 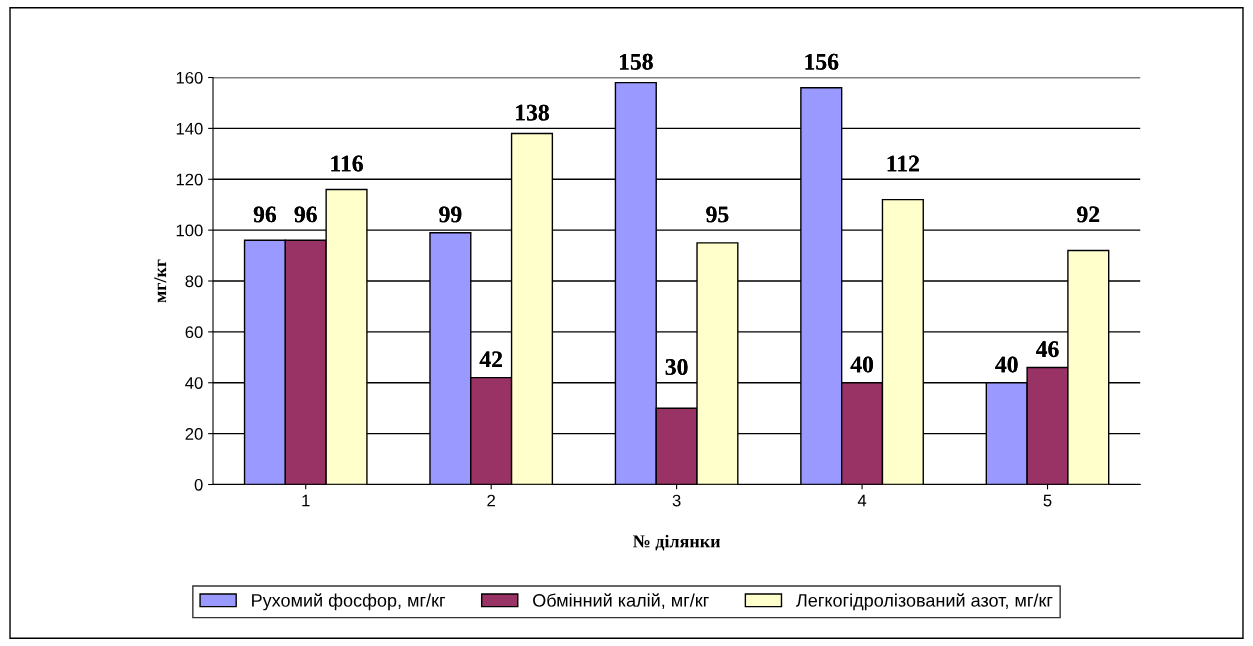 I want to click on data-label: 116, so click(x=347, y=163).